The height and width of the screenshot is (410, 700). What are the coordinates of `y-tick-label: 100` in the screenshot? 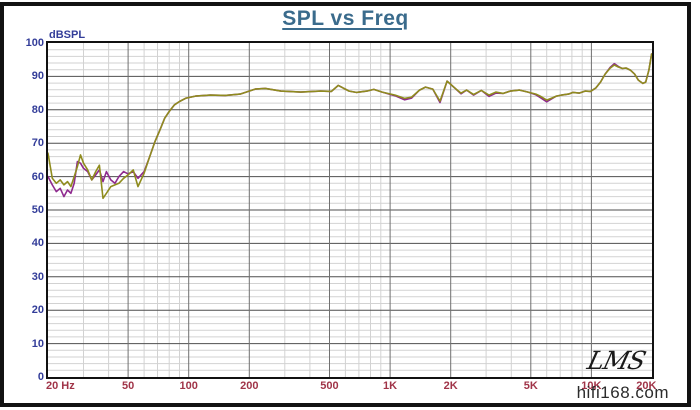 It's located at (34, 43).